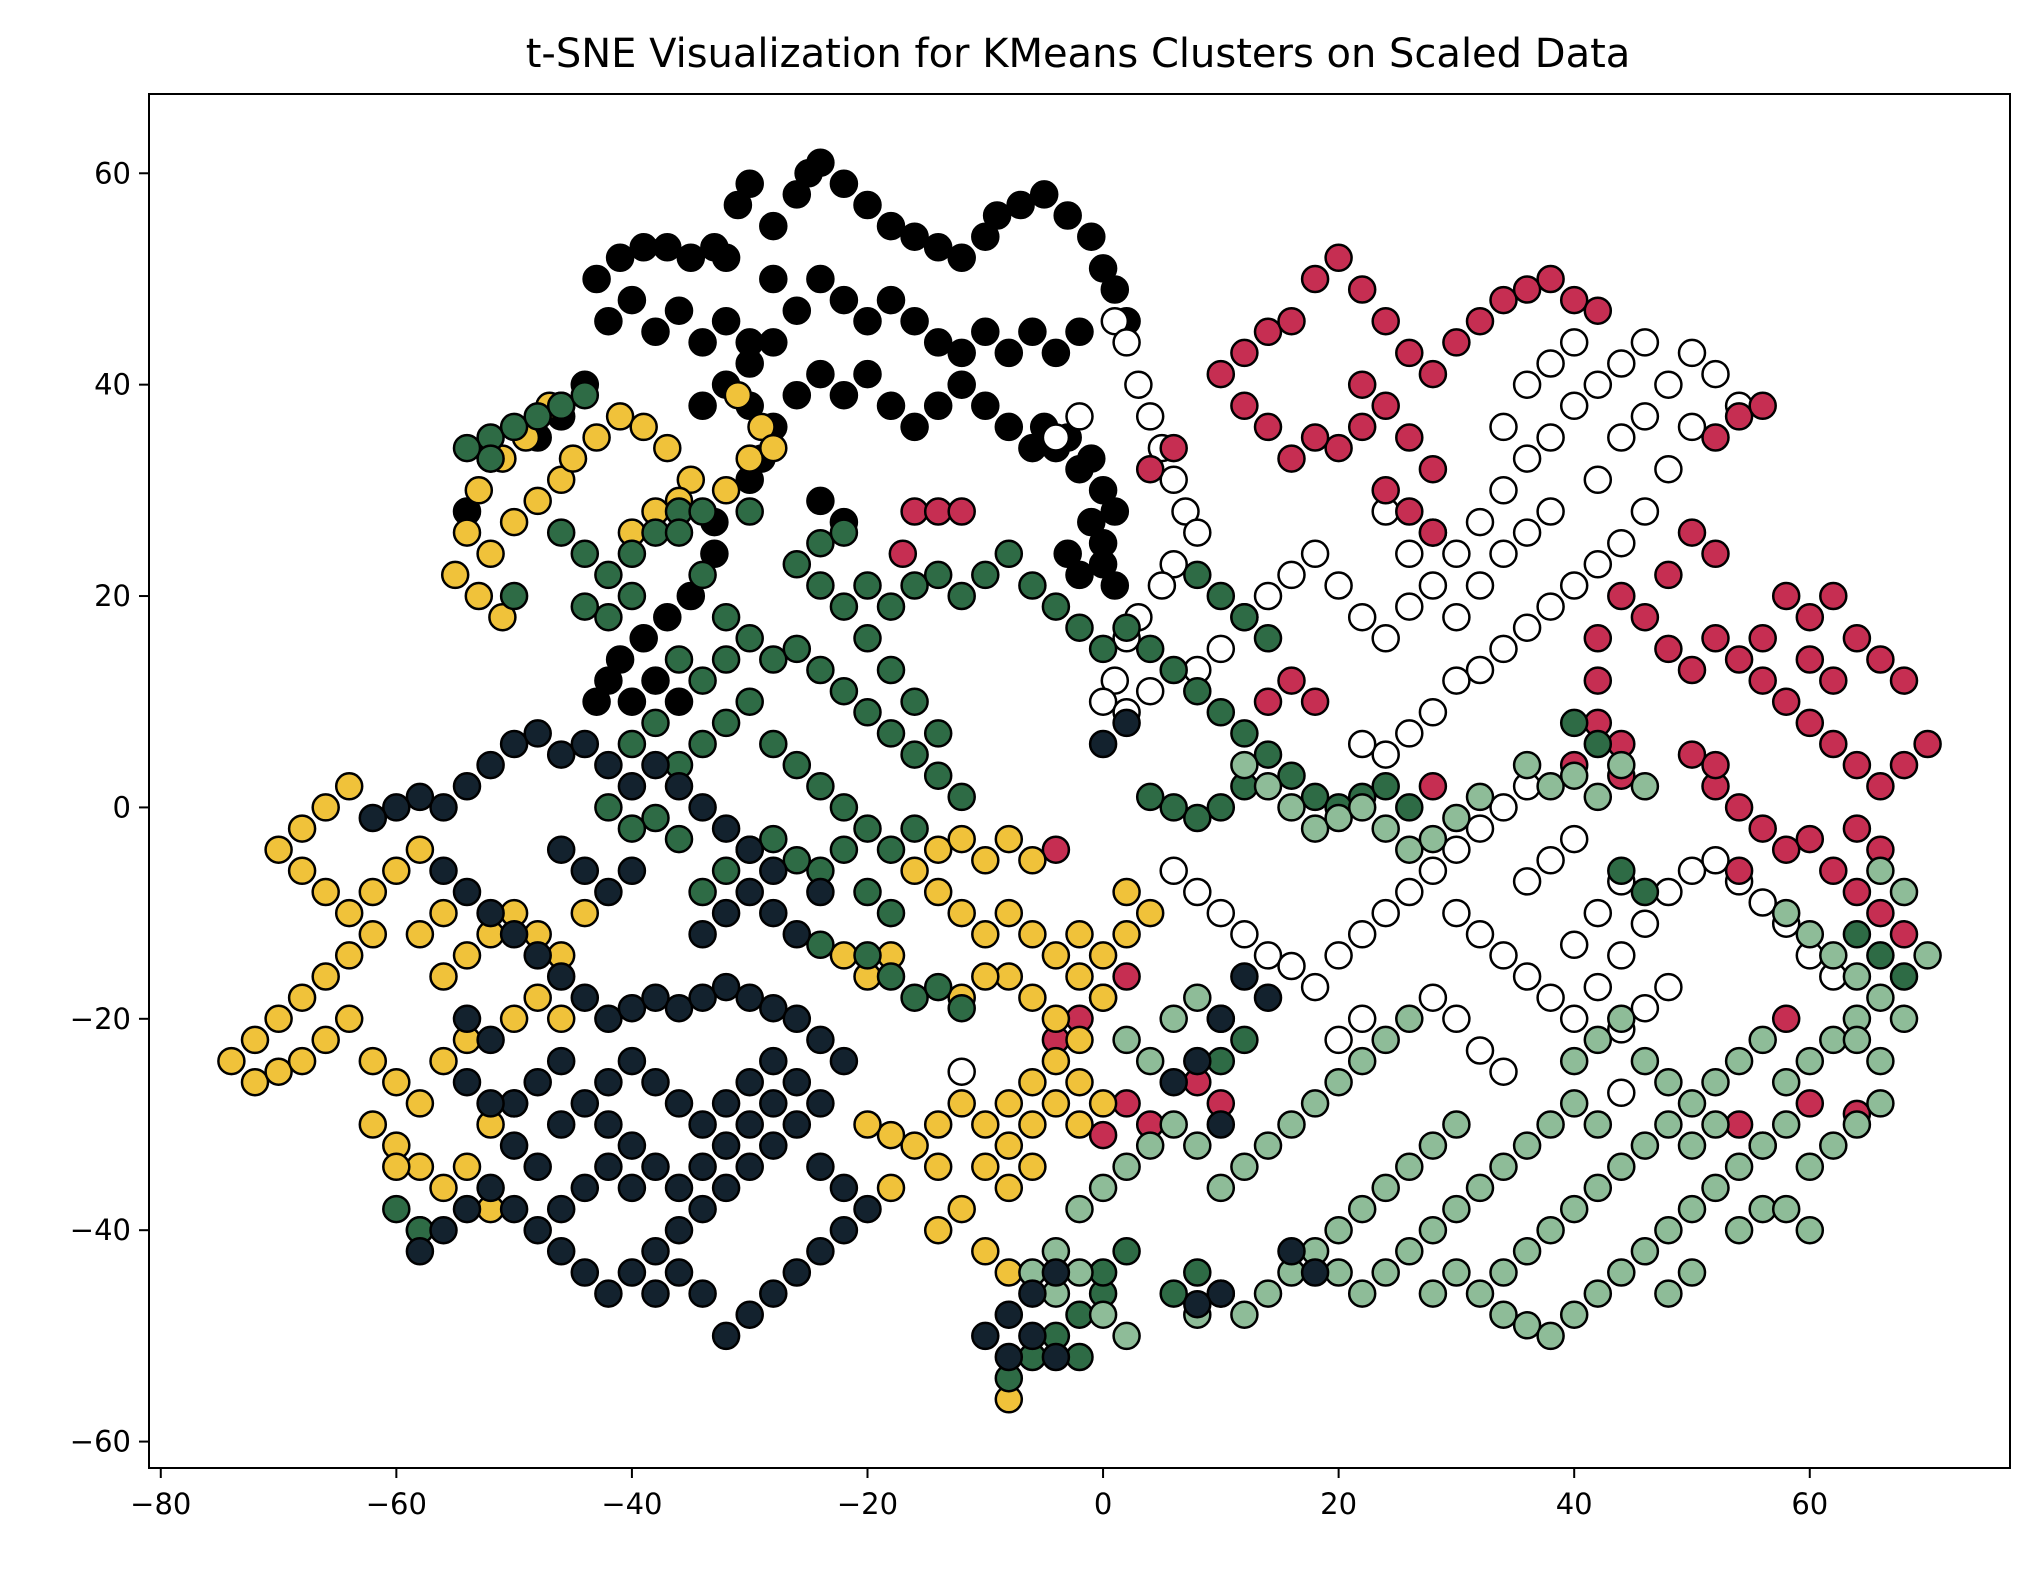 The image size is (2037, 1578). Describe the element at coordinates (100, 1230) in the screenshot. I see `y-tick-label: −40` at that location.